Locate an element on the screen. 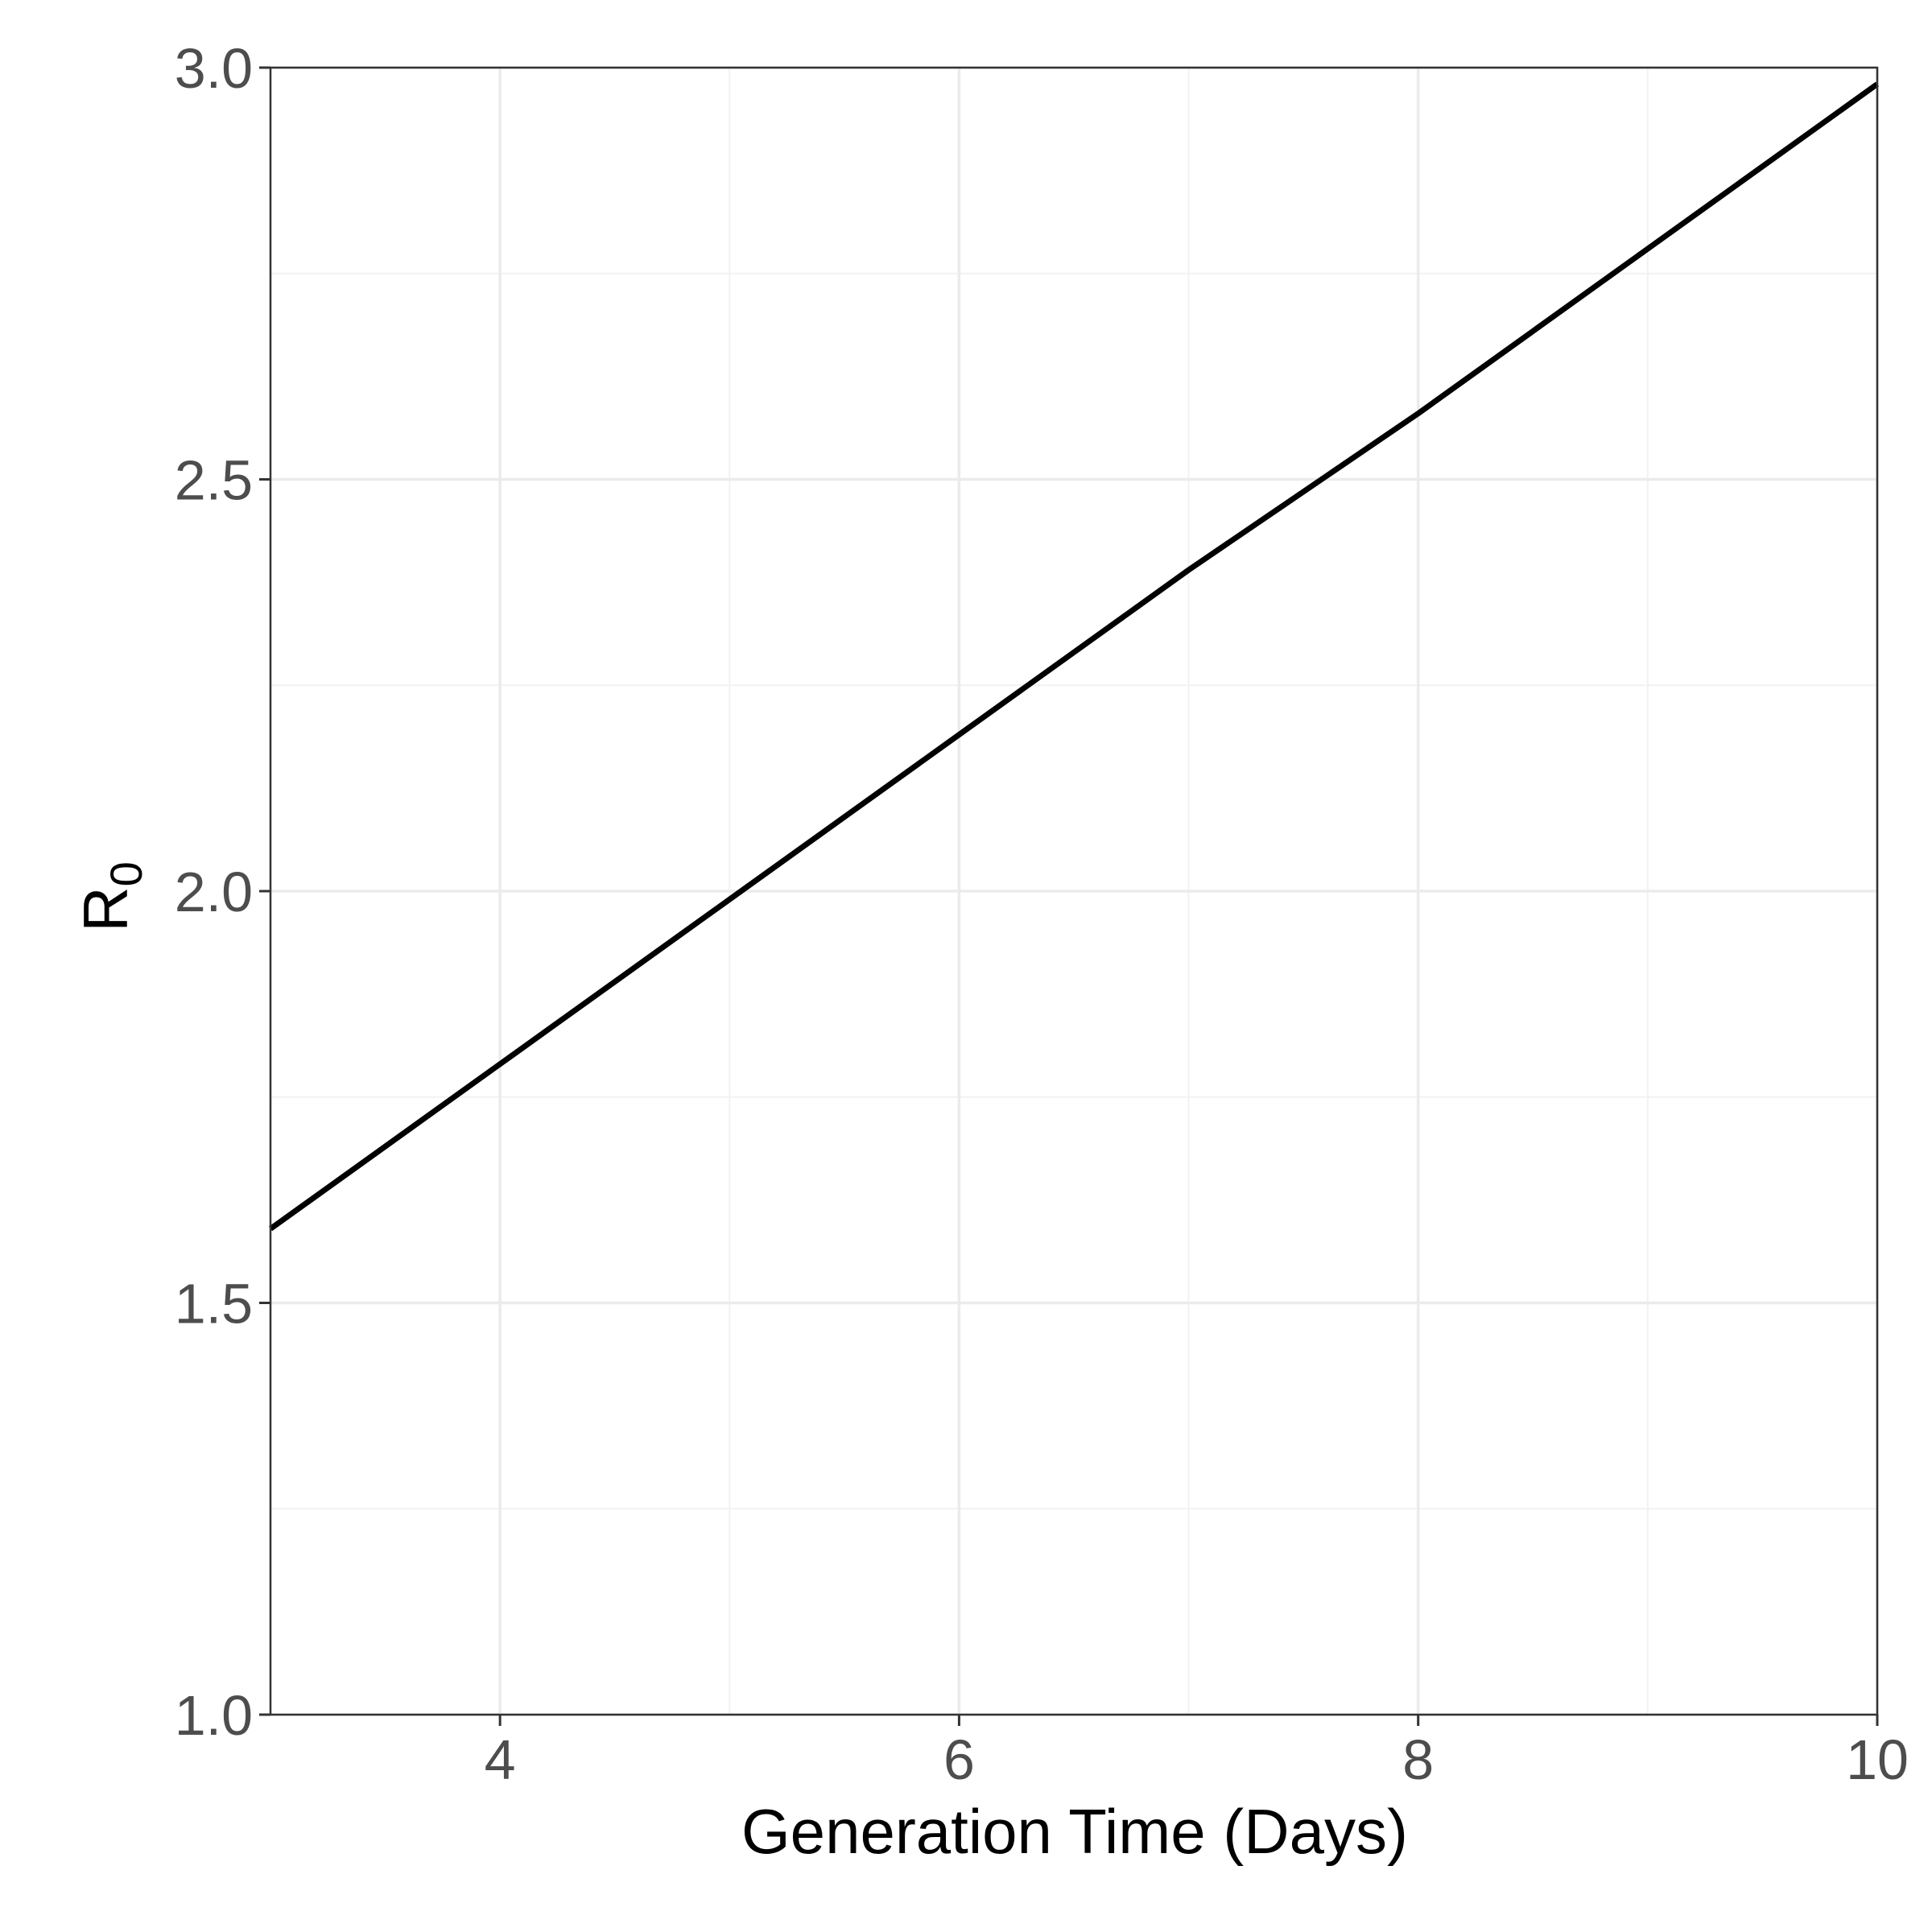  x-tick-label: 8 is located at coordinates (1418, 1759).